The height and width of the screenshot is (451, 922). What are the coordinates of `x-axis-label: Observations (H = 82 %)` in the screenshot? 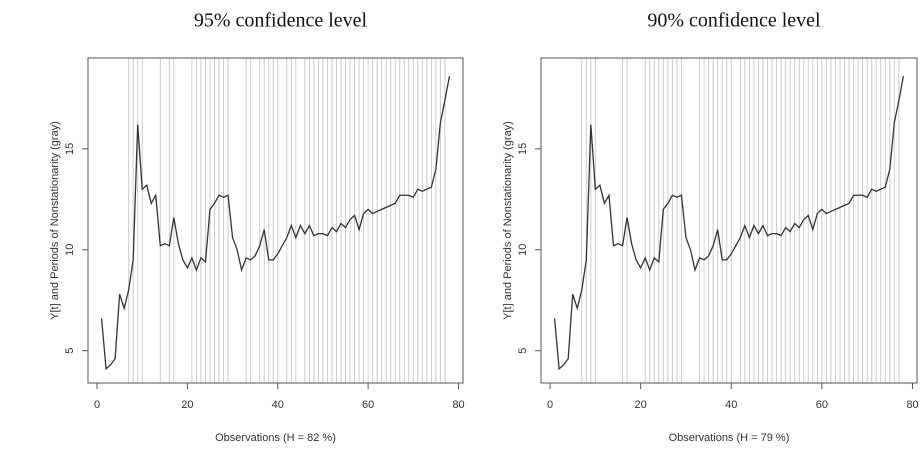 It's located at (275, 438).